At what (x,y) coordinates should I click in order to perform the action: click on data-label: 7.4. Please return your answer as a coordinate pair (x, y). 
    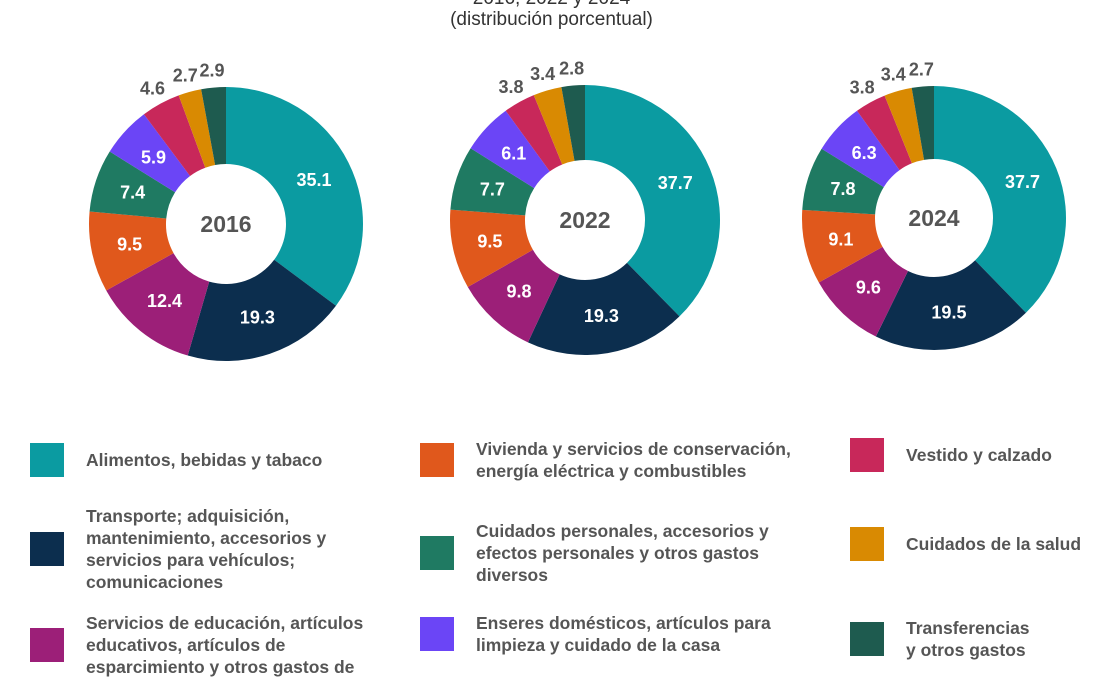
    Looking at the image, I should click on (132, 193).